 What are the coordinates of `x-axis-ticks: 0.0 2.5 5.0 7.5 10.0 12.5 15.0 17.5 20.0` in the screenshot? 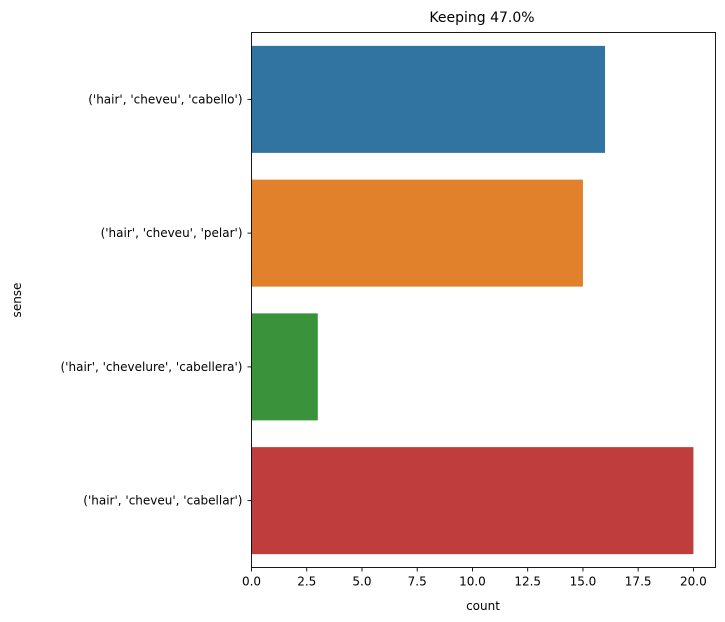 It's located at (474, 578).